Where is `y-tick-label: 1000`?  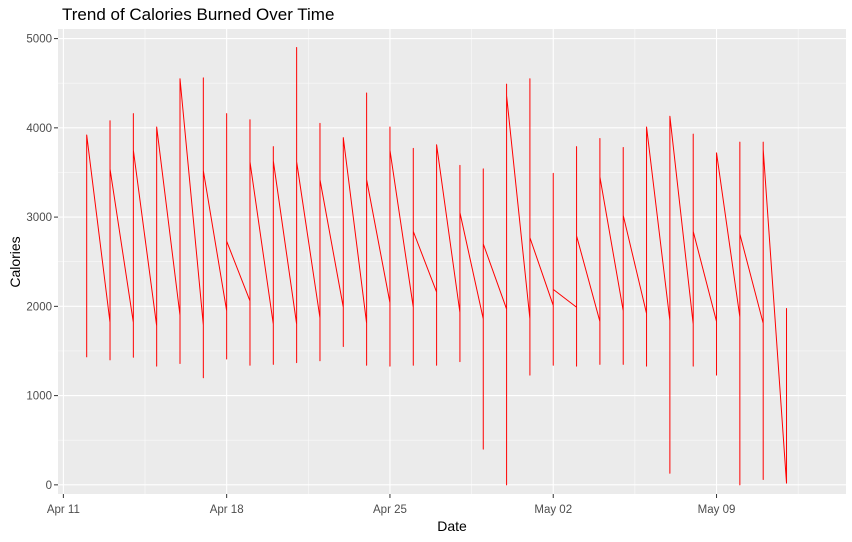 y-tick-label: 1000 is located at coordinates (39, 397).